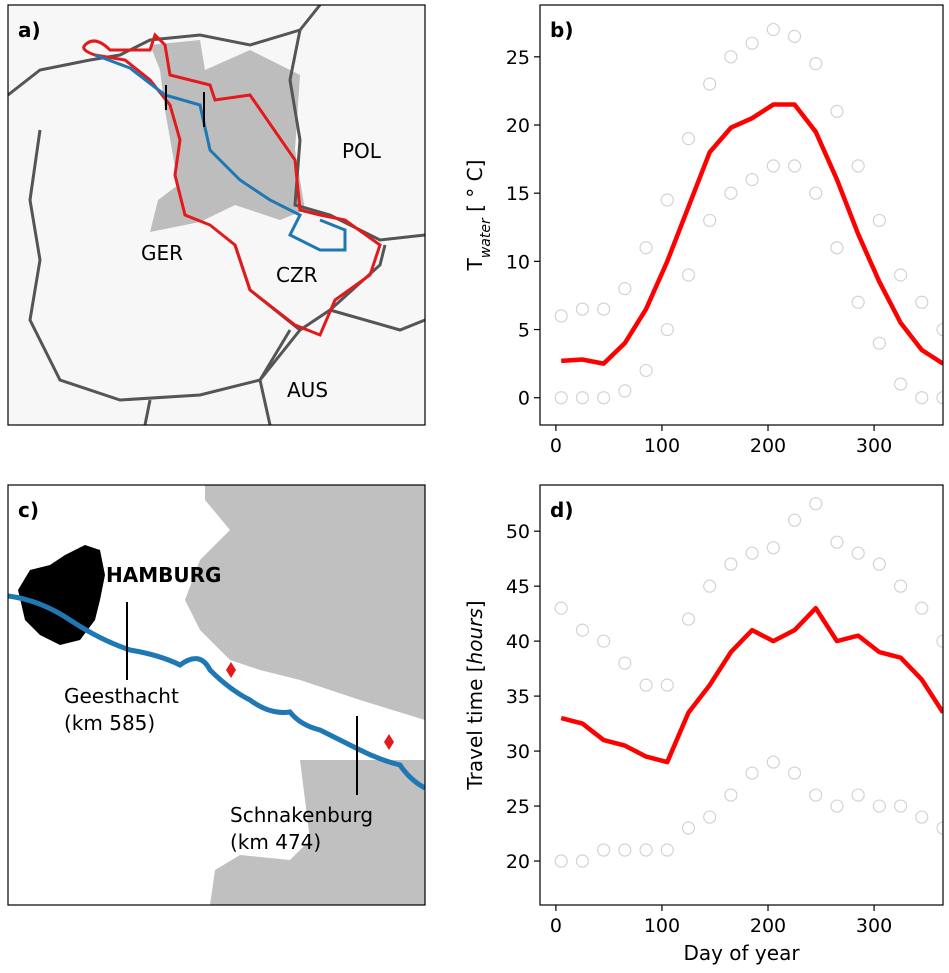 The height and width of the screenshot is (973, 949). I want to click on y-axis-label-part: Travel time [, so click(475, 727).